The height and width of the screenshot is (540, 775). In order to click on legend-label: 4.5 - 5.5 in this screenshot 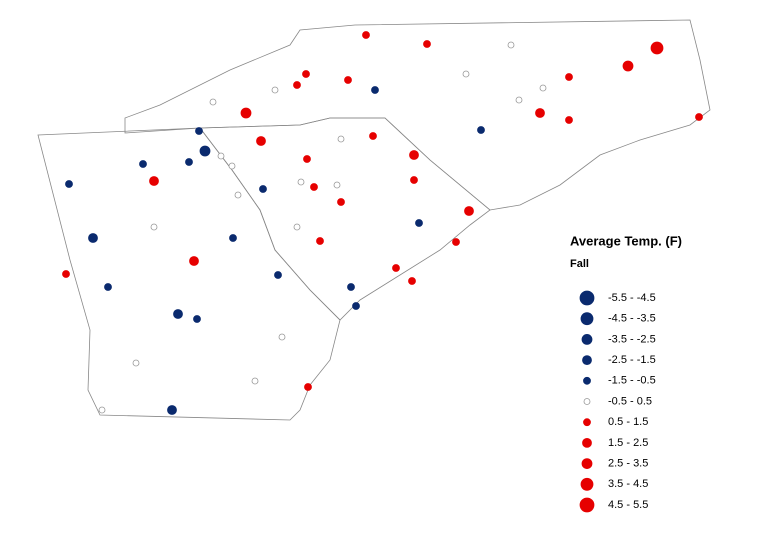, I will do `click(628, 505)`.